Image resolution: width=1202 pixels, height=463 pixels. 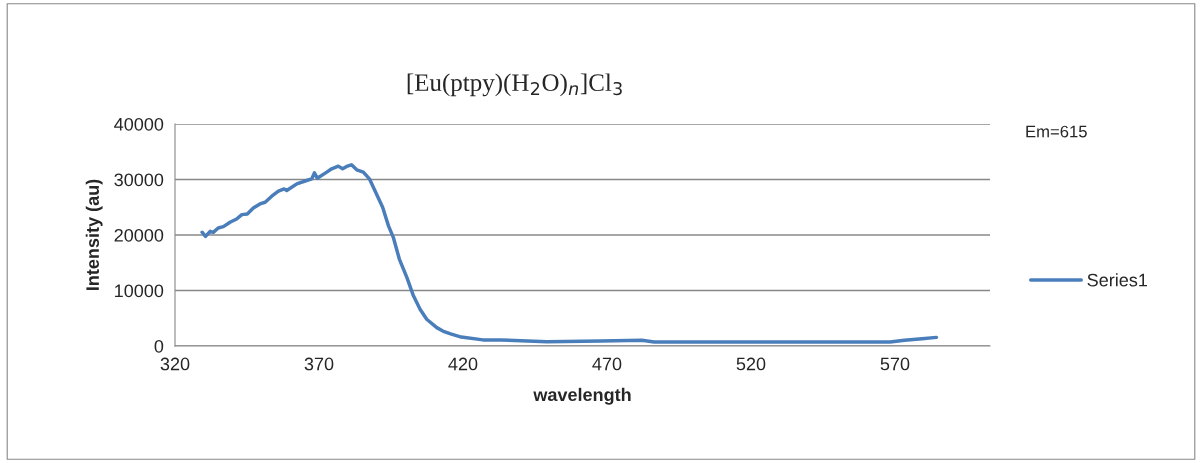 I want to click on x-tick-label: 470, so click(x=607, y=364).